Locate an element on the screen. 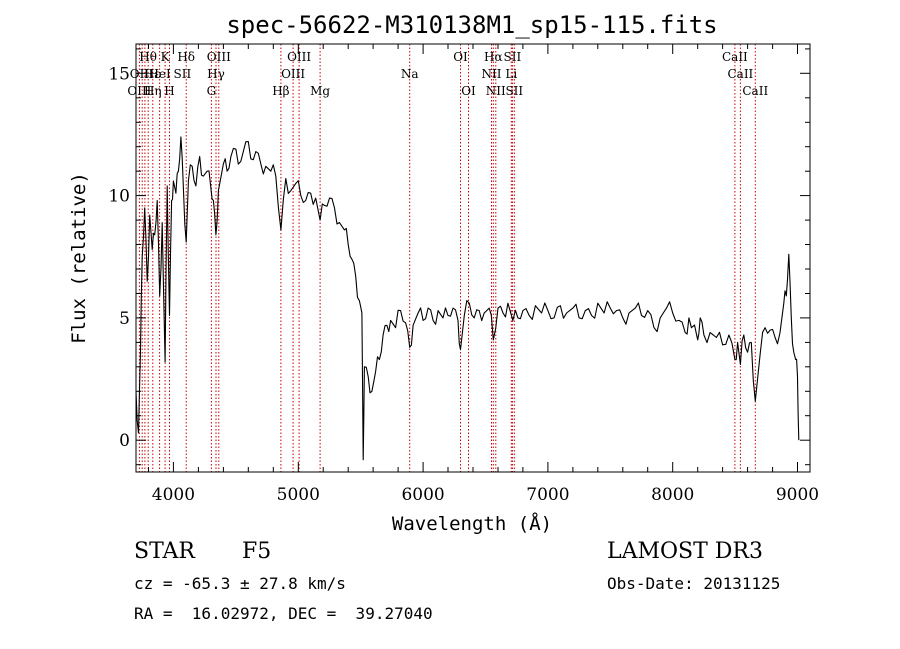 This screenshot has height=649, width=900. line-label-22: G is located at coordinates (212, 91).